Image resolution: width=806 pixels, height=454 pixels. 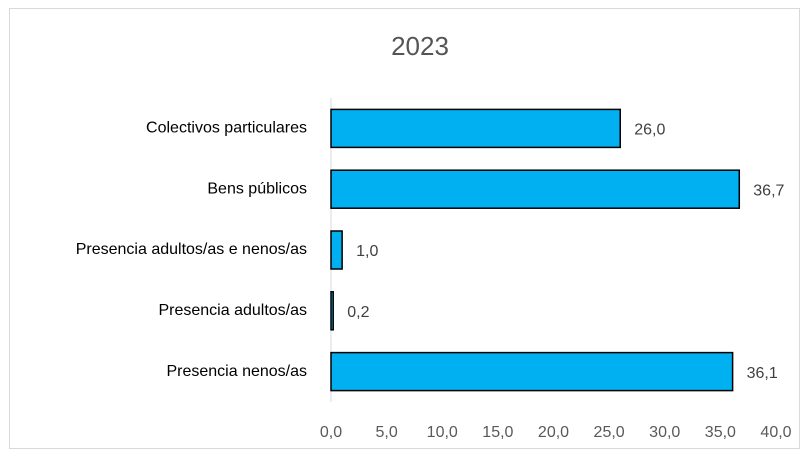 What do you see at coordinates (236, 371) in the screenshot?
I see `y-tick-label: Presencia nenos/as` at bounding box center [236, 371].